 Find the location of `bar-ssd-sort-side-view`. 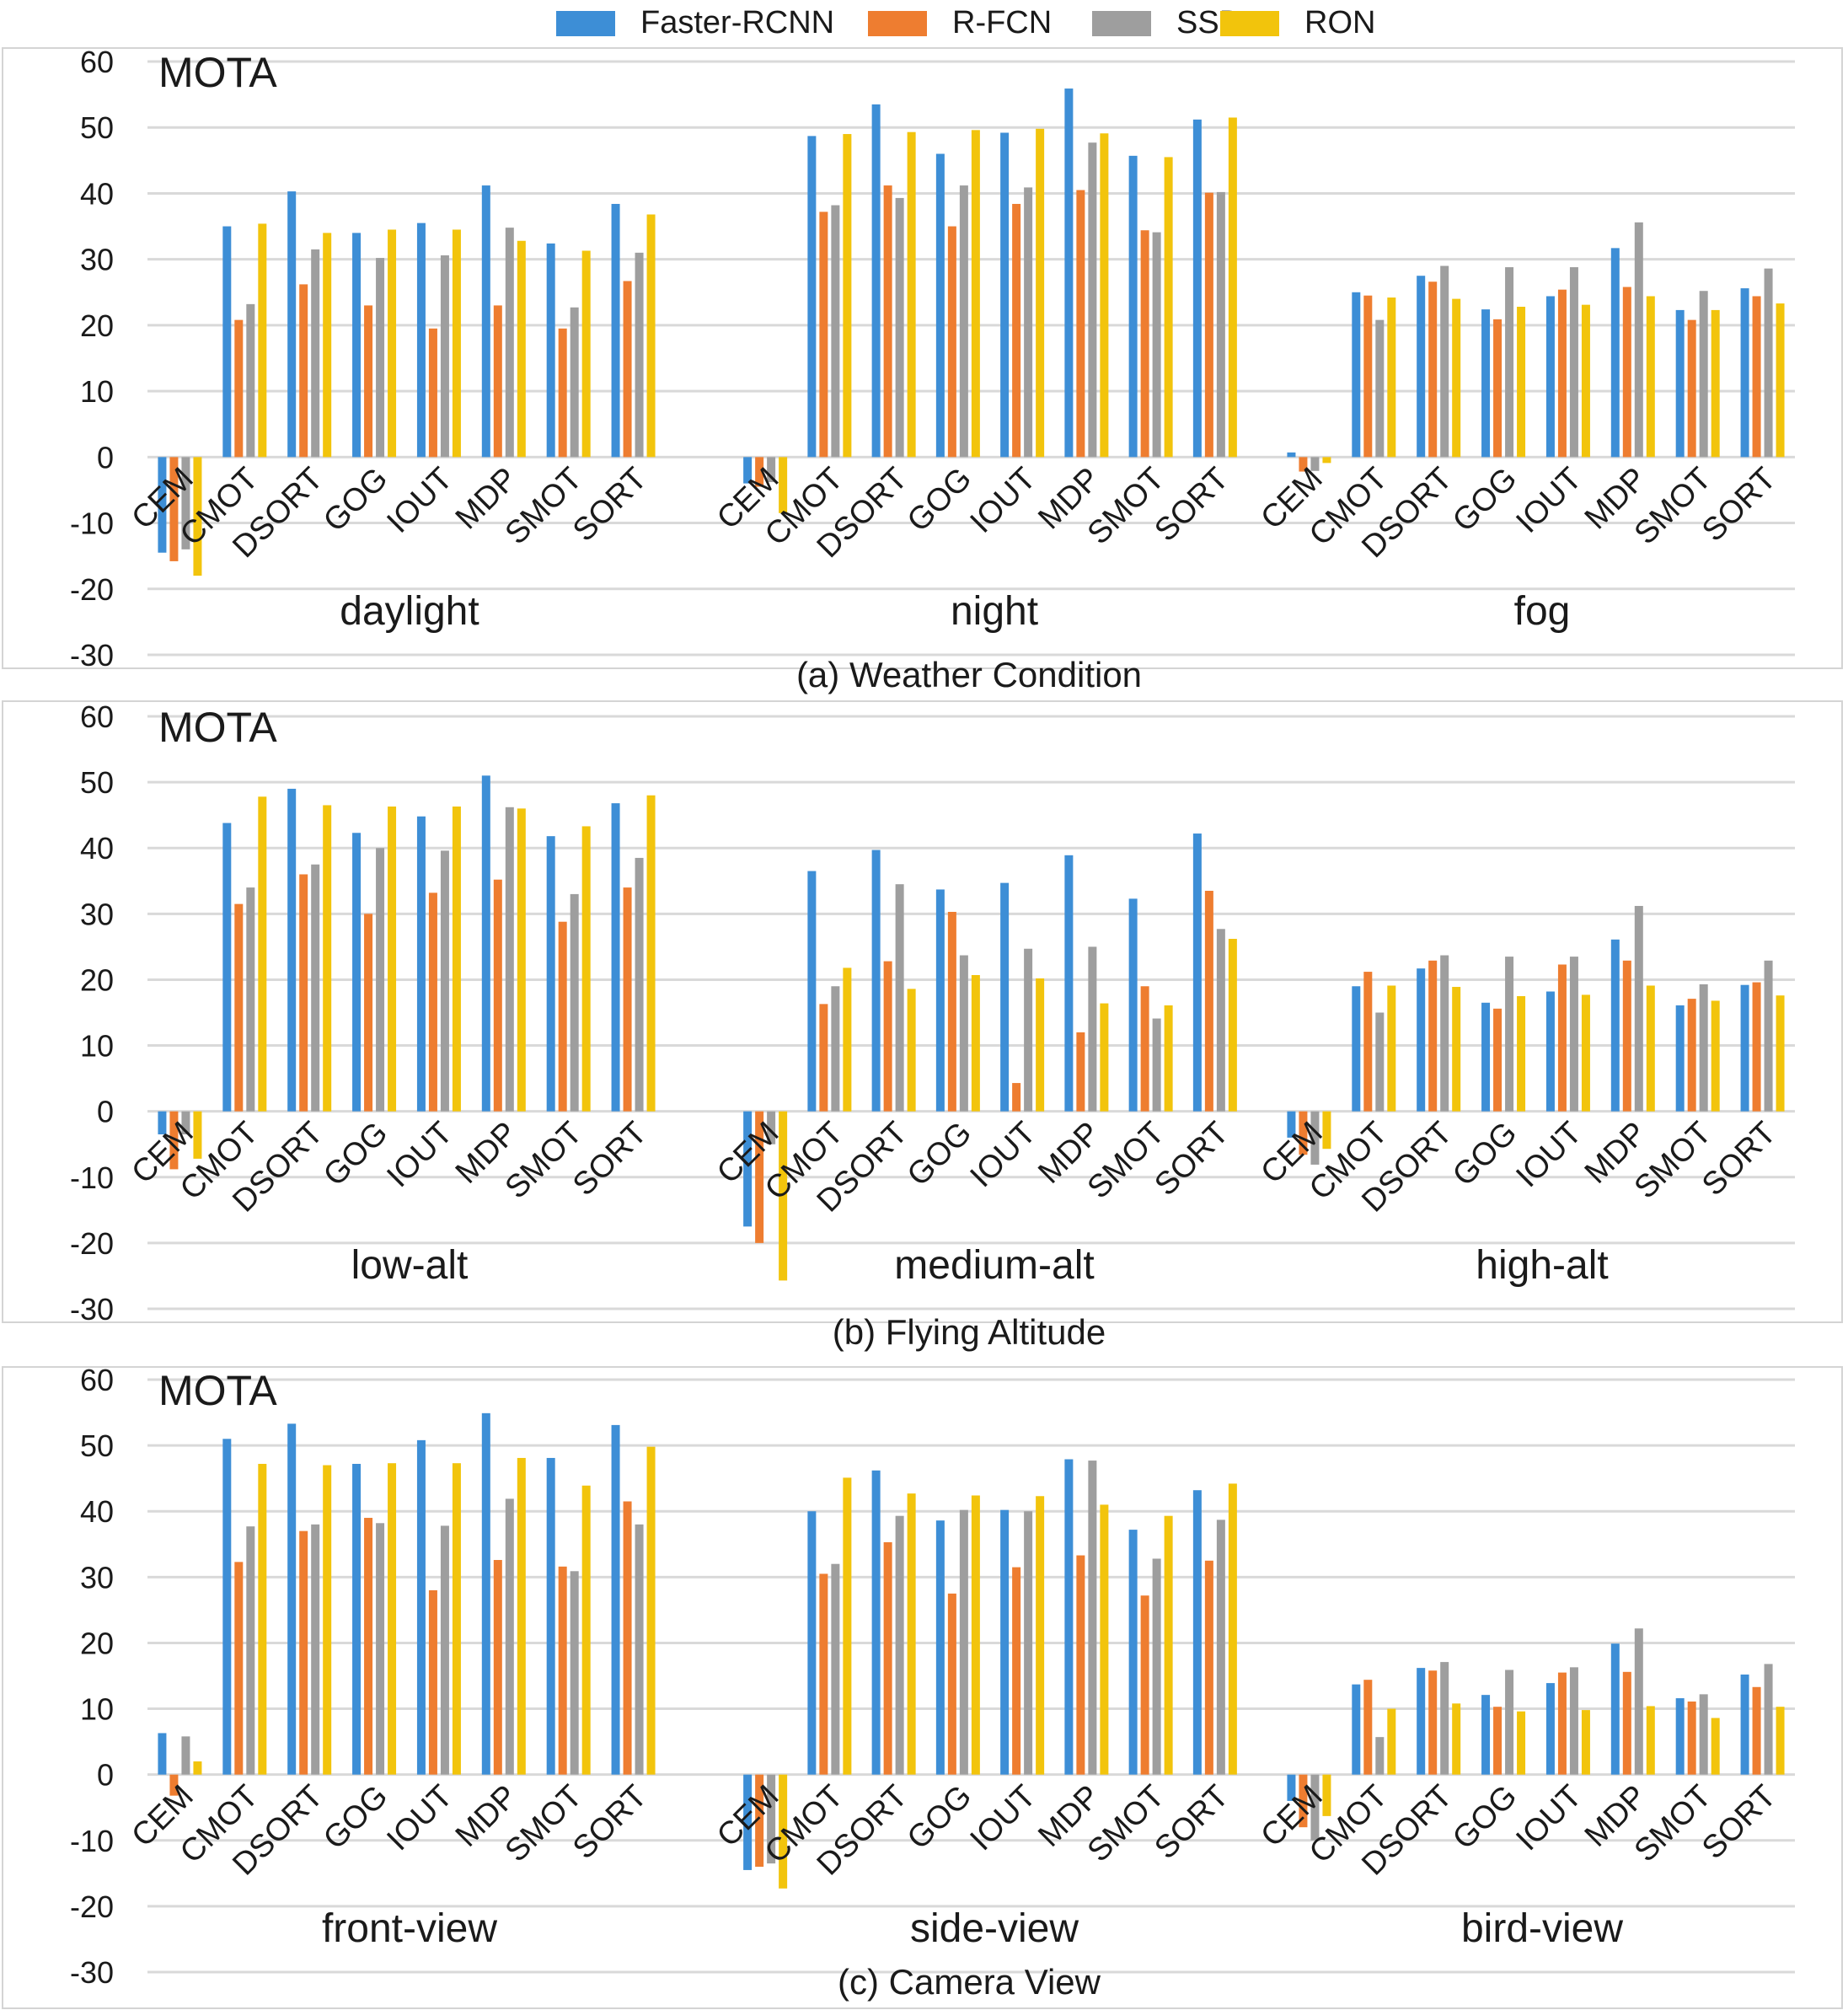

bar-ssd-sort-side-view is located at coordinates (1221, 1647).